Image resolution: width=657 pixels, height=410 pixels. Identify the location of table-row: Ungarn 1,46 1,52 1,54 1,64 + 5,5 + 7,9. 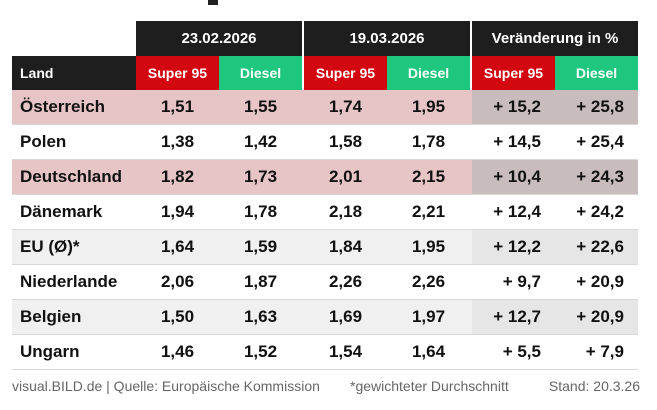
(325, 352).